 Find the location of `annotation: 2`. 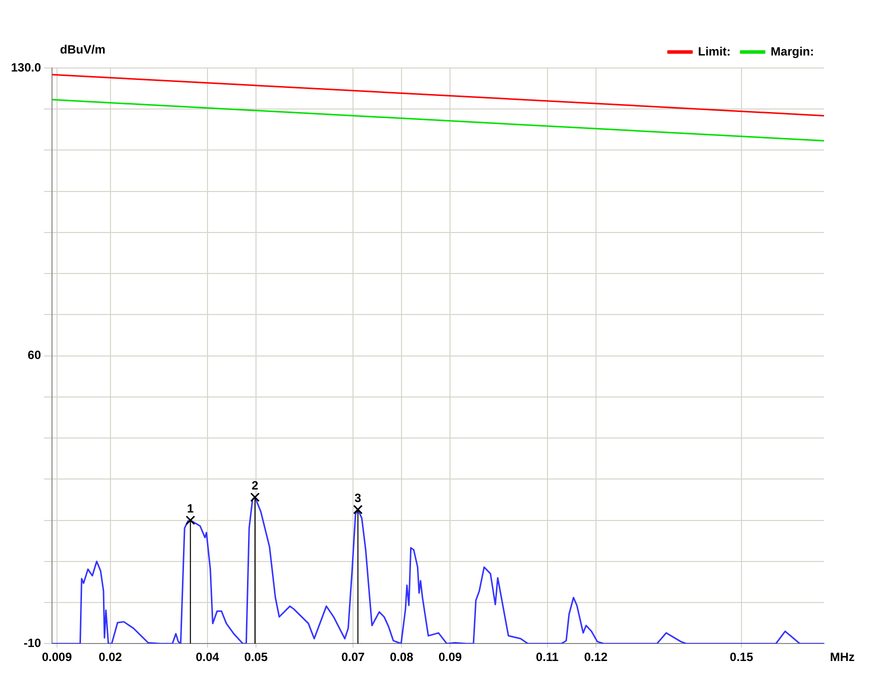

annotation: 2 is located at coordinates (255, 485).